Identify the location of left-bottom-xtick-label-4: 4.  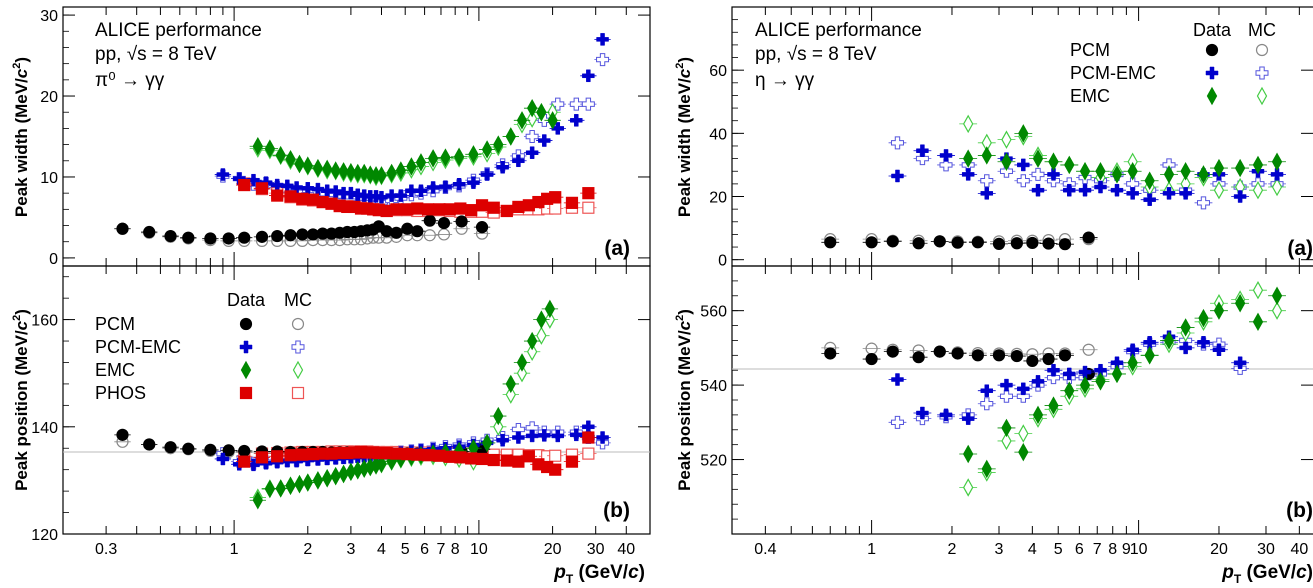
(381, 549).